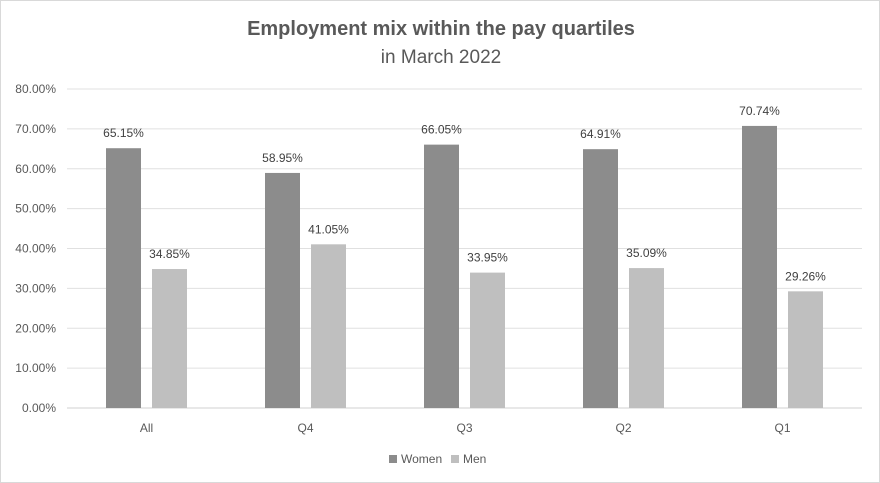  Describe the element at coordinates (328, 229) in the screenshot. I see `data-label: 41.05%` at that location.